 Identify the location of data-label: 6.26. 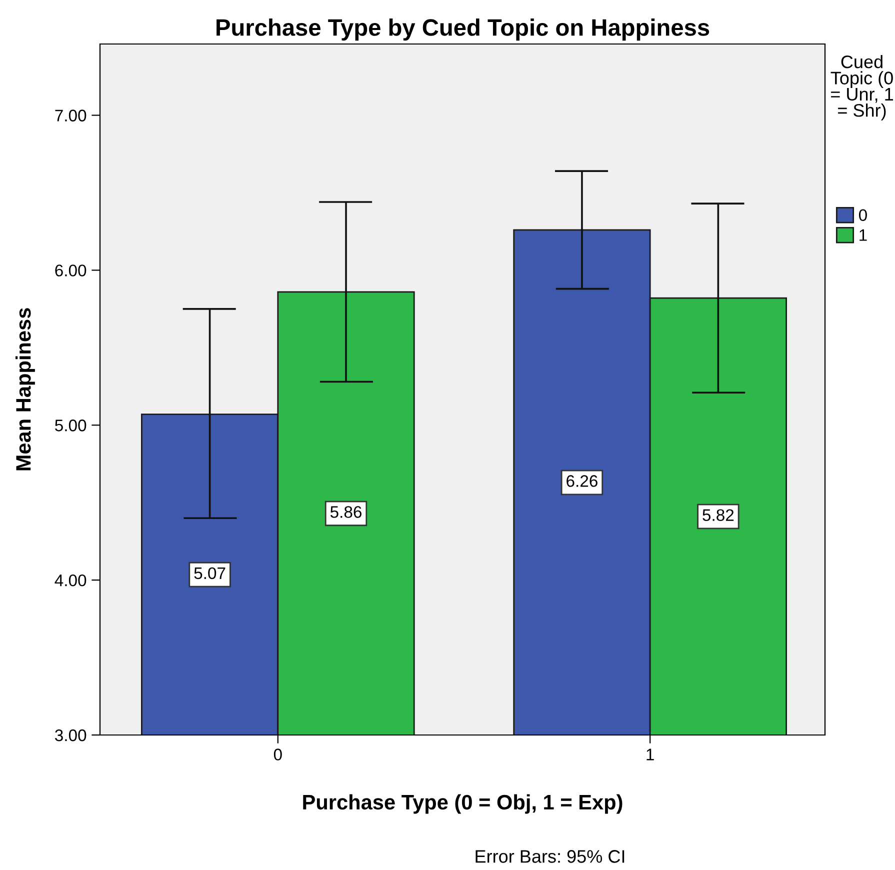
(582, 481).